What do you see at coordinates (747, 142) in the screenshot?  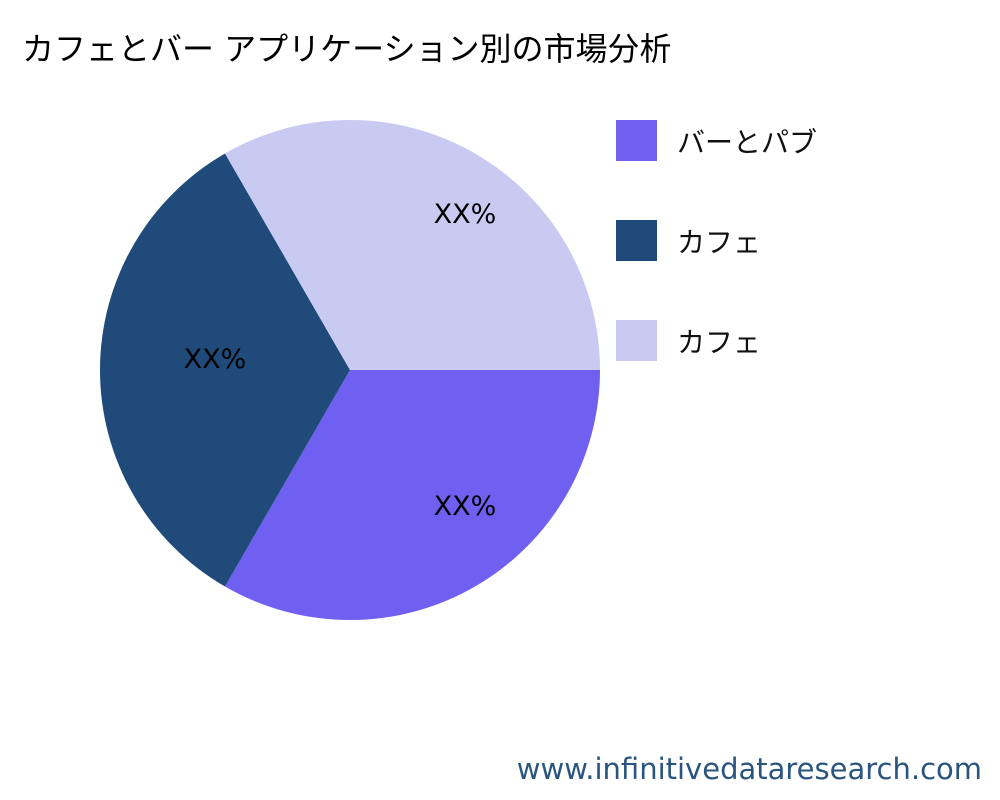 I see `legend-label: バーとパブ` at bounding box center [747, 142].